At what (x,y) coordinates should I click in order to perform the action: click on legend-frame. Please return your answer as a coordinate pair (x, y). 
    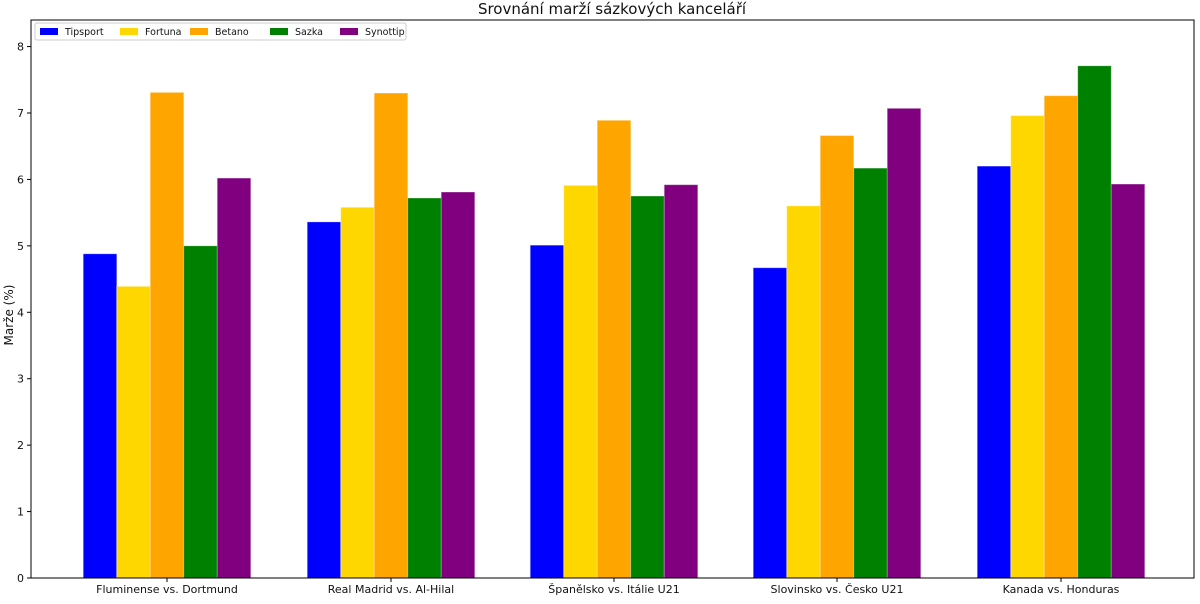
    Looking at the image, I should click on (220, 31).